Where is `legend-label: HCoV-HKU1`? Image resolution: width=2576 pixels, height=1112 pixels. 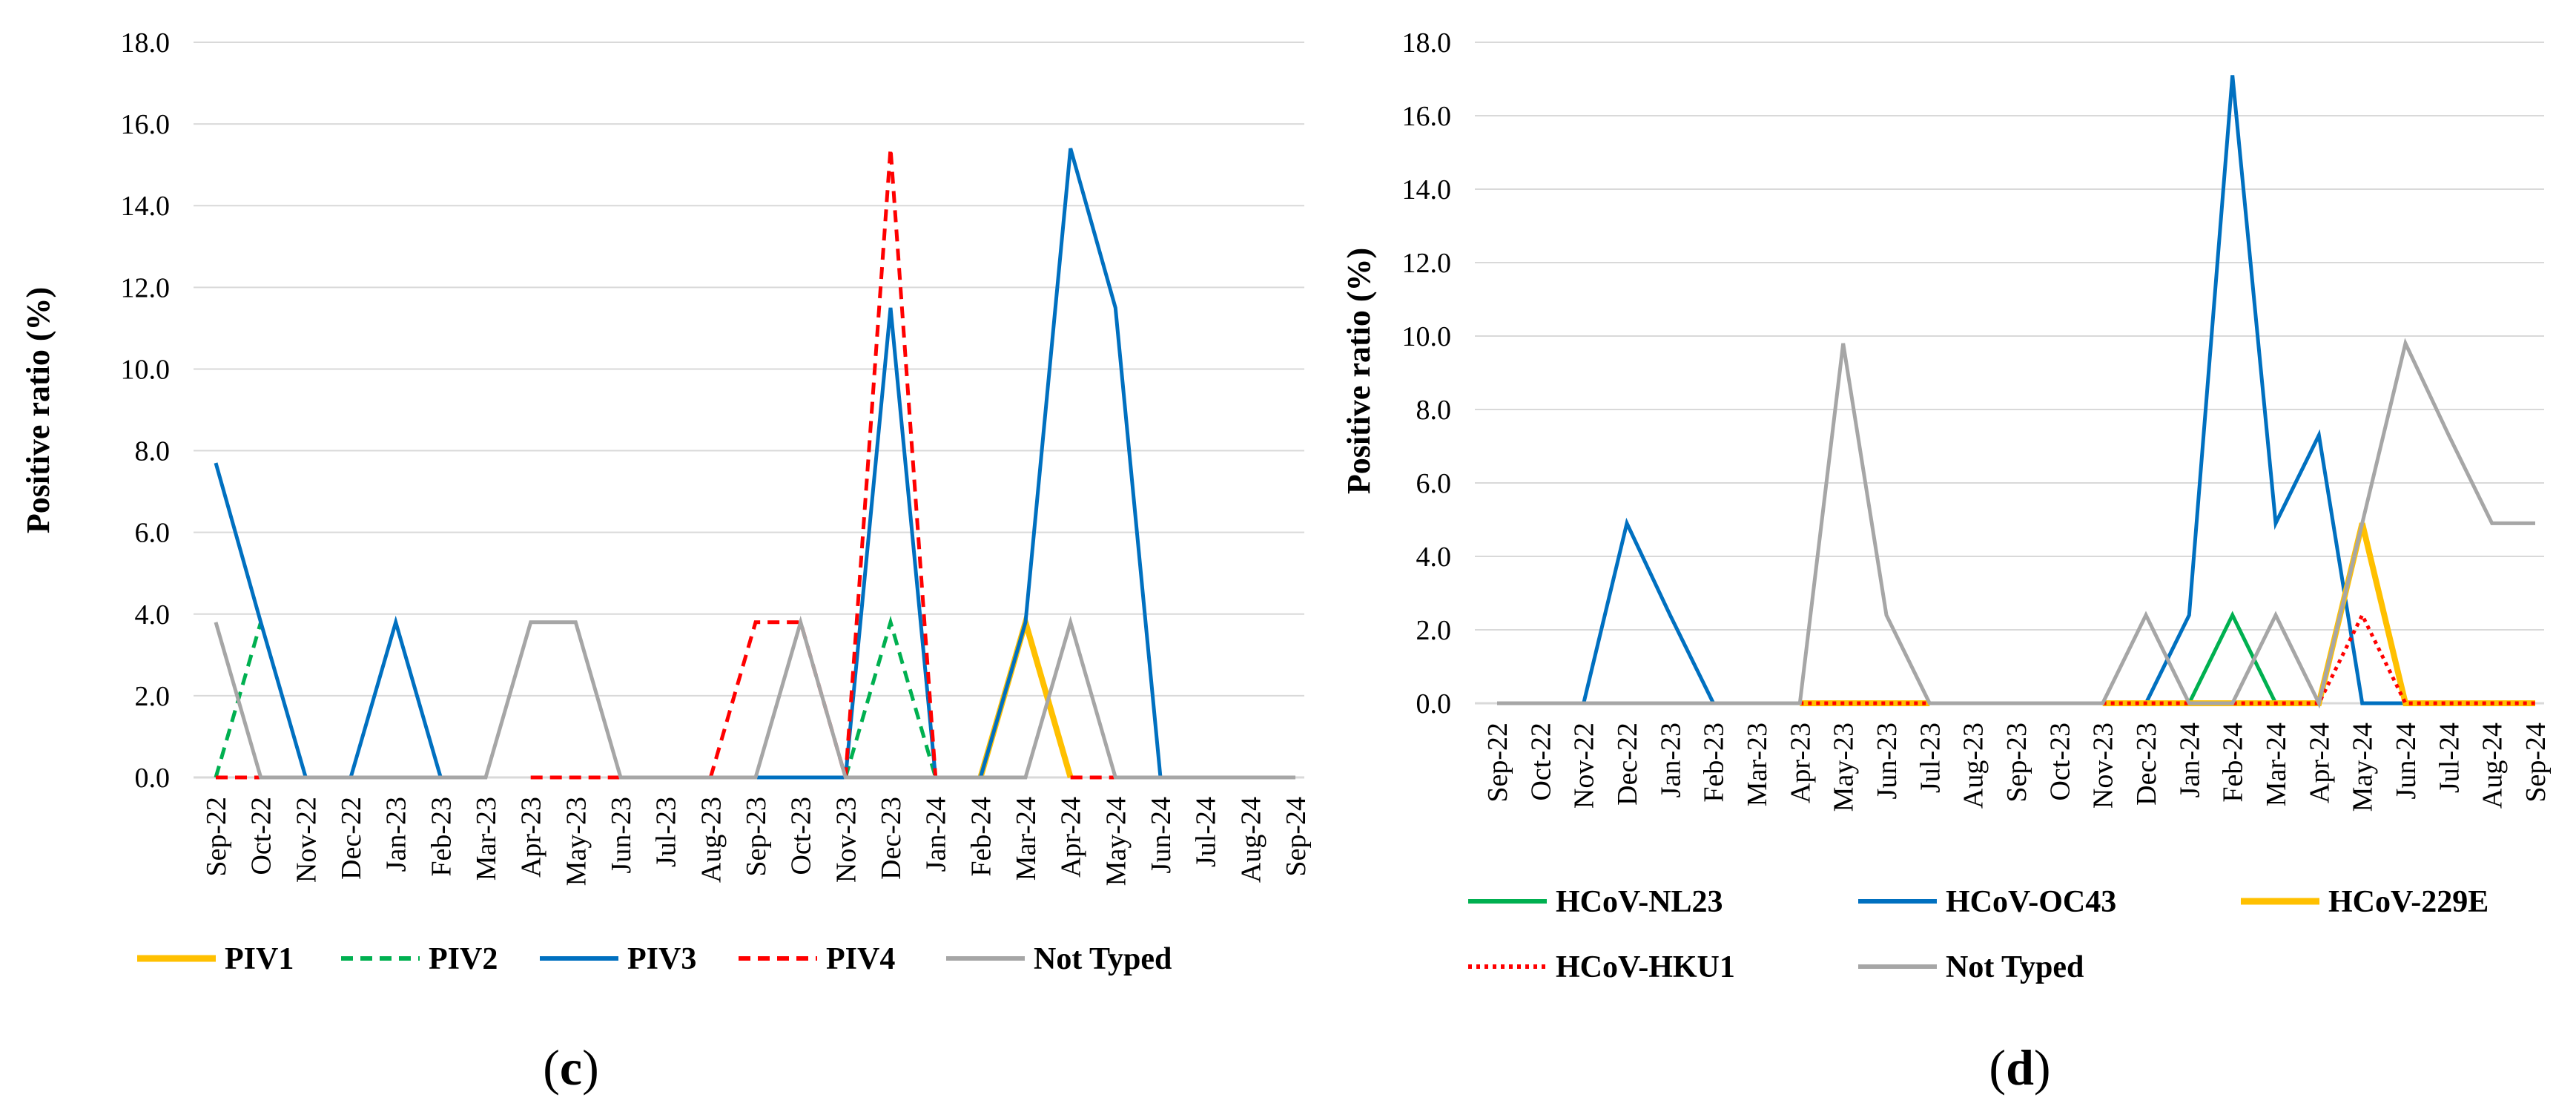
legend-label: HCoV-HKU1 is located at coordinates (1645, 967).